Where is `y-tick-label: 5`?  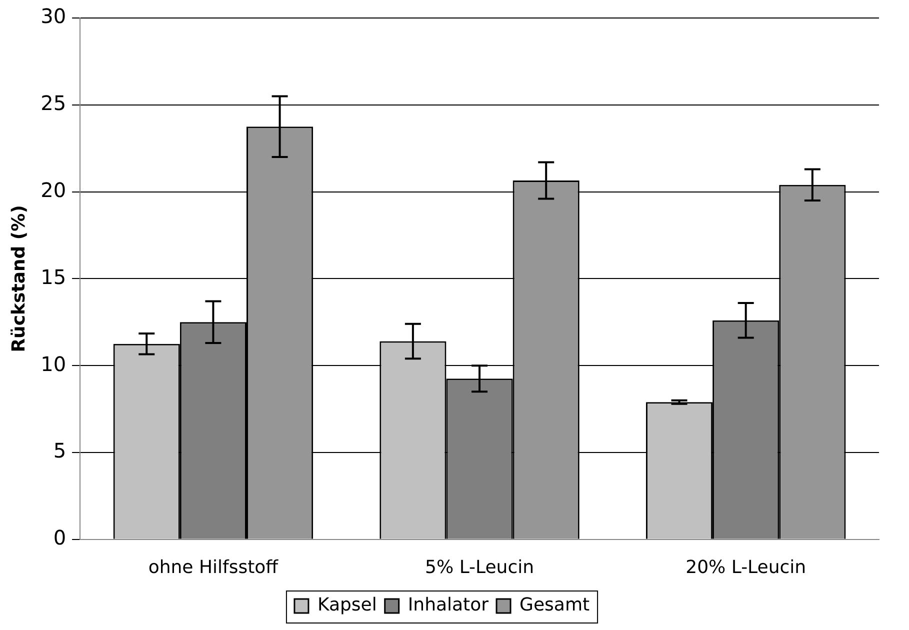
y-tick-label: 5 is located at coordinates (59, 450).